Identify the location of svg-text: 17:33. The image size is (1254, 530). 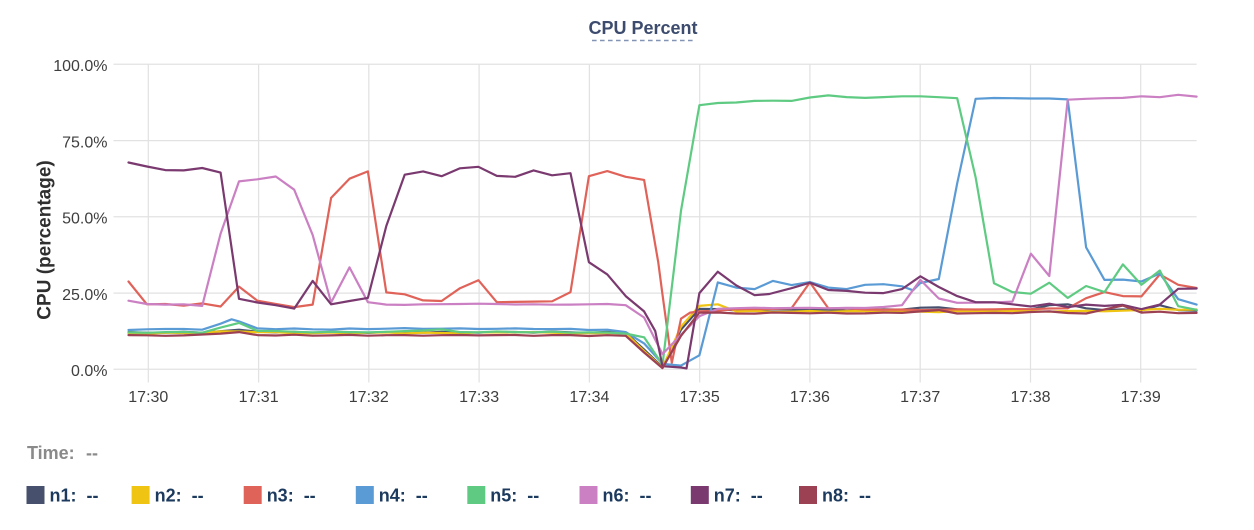
(479, 397).